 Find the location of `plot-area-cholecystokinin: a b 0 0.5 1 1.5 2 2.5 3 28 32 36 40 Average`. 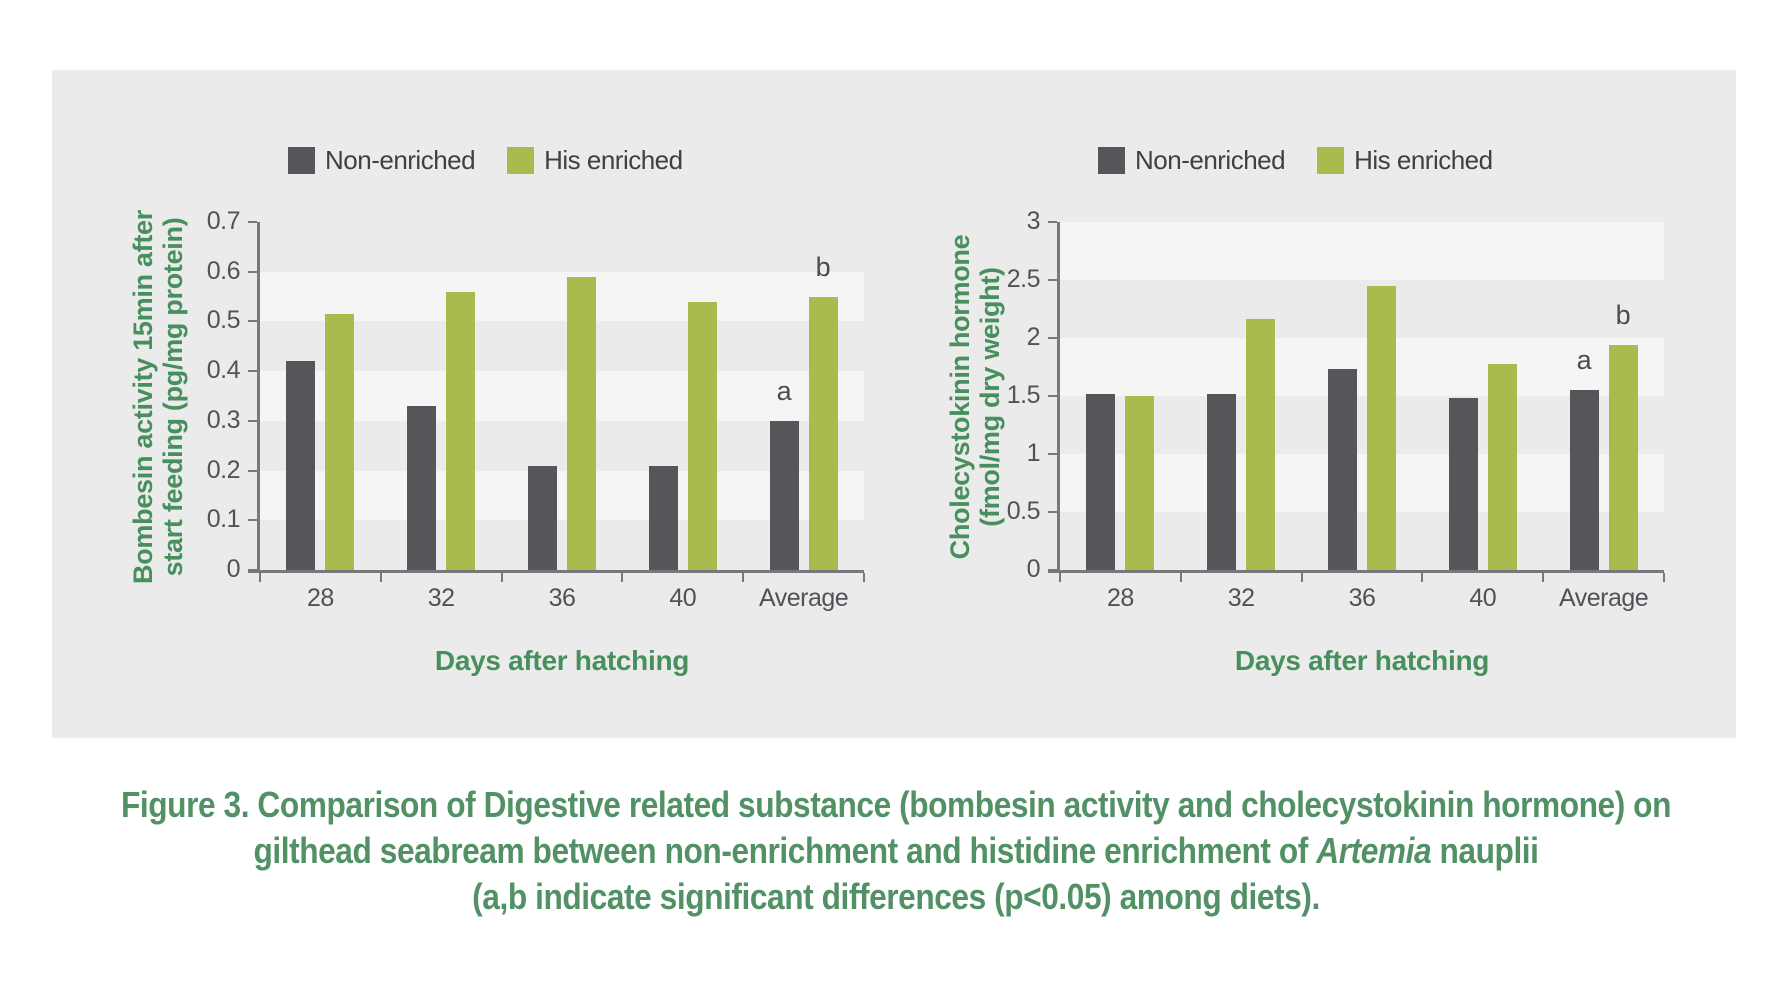

plot-area-cholecystokinin: a b 0 0.5 1 1.5 2 2.5 3 28 32 36 40 Average is located at coordinates (1336, 409).